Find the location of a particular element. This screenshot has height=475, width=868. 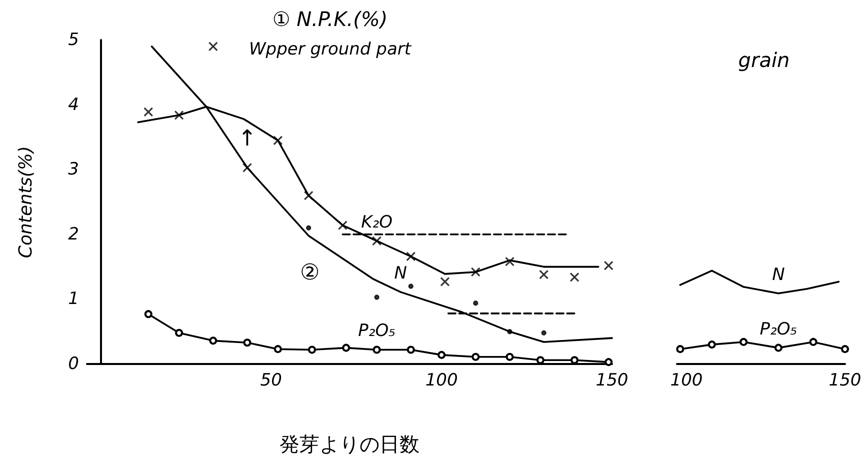

chart-title: grain is located at coordinates (764, 60).